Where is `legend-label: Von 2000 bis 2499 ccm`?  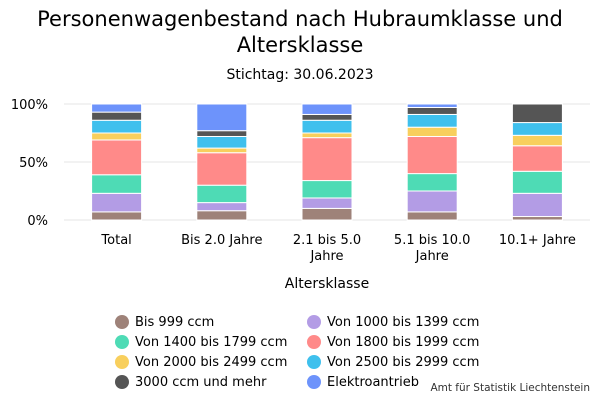
legend-label: Von 2000 bis 2499 ccm is located at coordinates (211, 362).